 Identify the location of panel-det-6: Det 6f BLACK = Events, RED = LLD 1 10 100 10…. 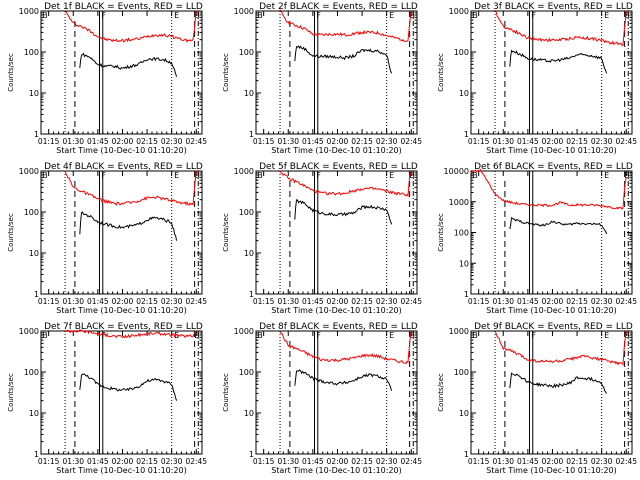
(537, 238).